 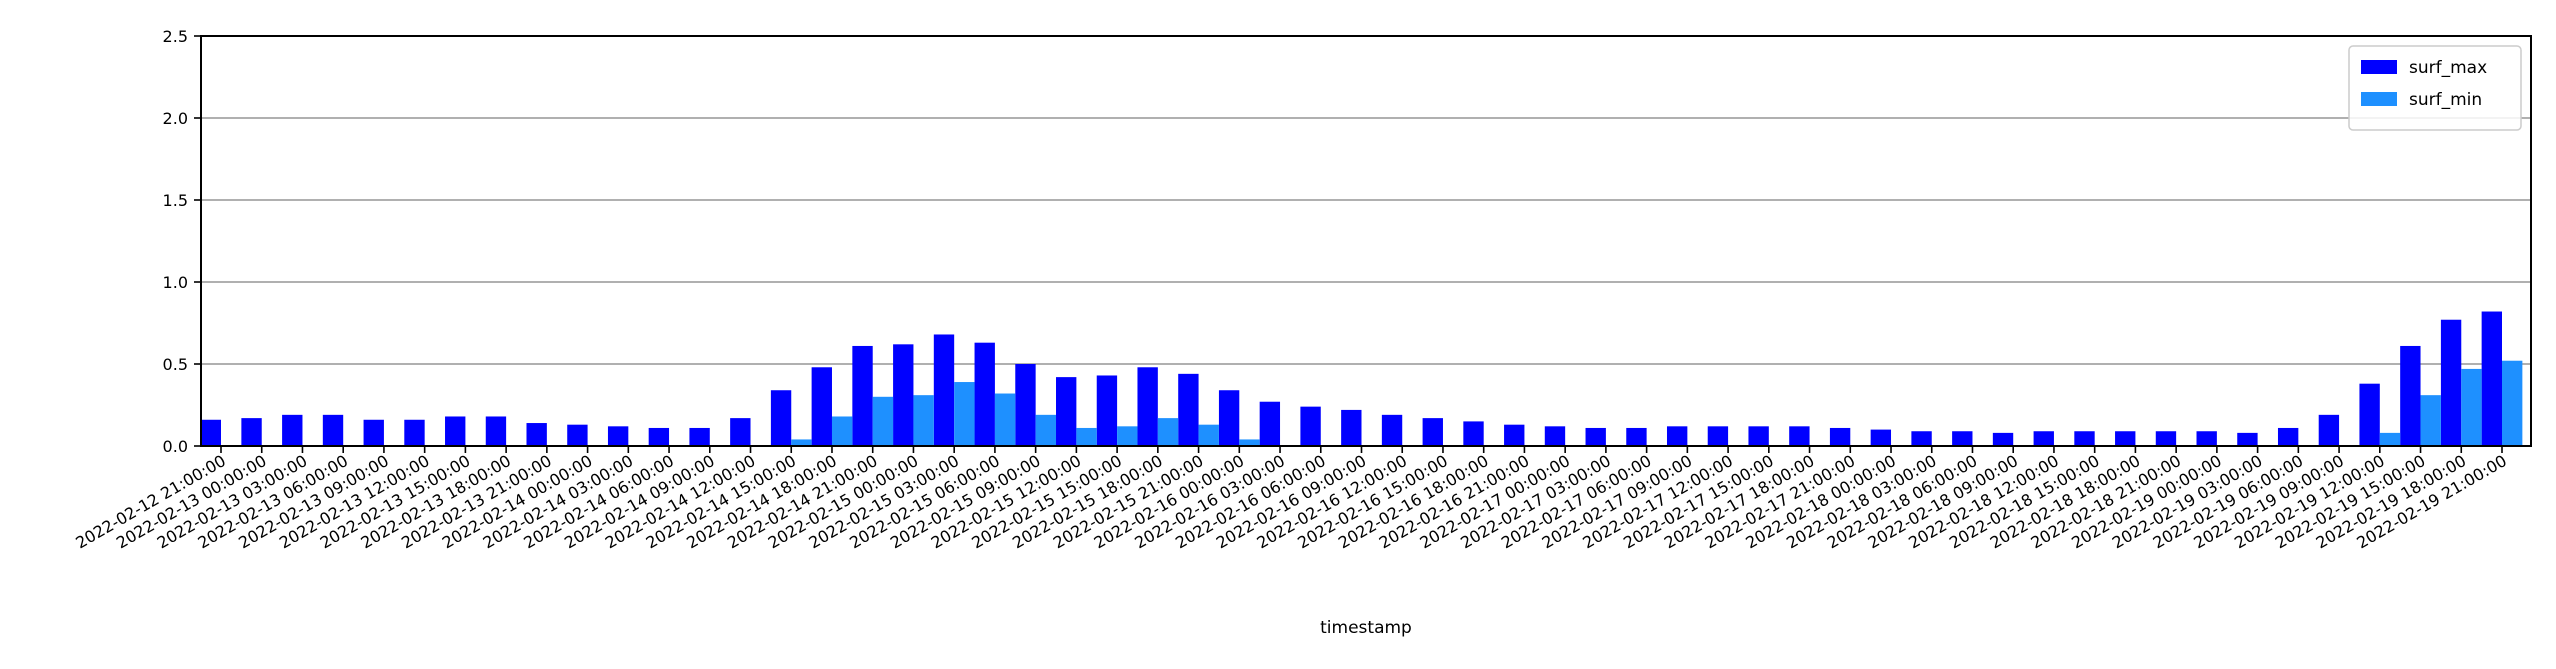 What do you see at coordinates (175, 282) in the screenshot?
I see `y-tick-label: 1.0` at bounding box center [175, 282].